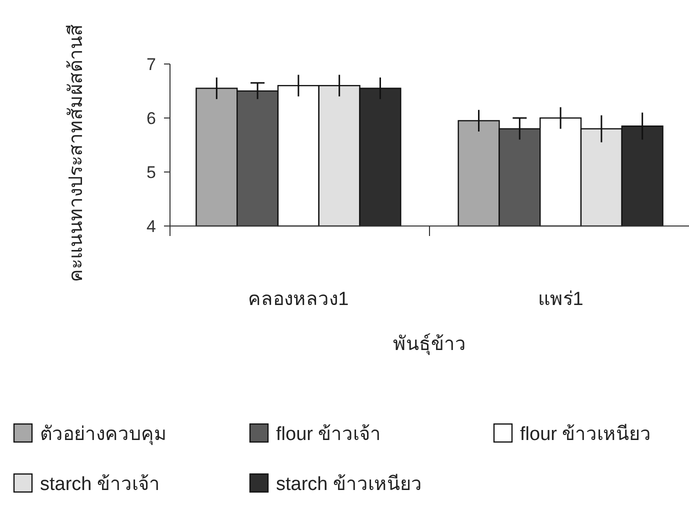  Describe the element at coordinates (151, 118) in the screenshot. I see `y-tick-label: 6` at that location.